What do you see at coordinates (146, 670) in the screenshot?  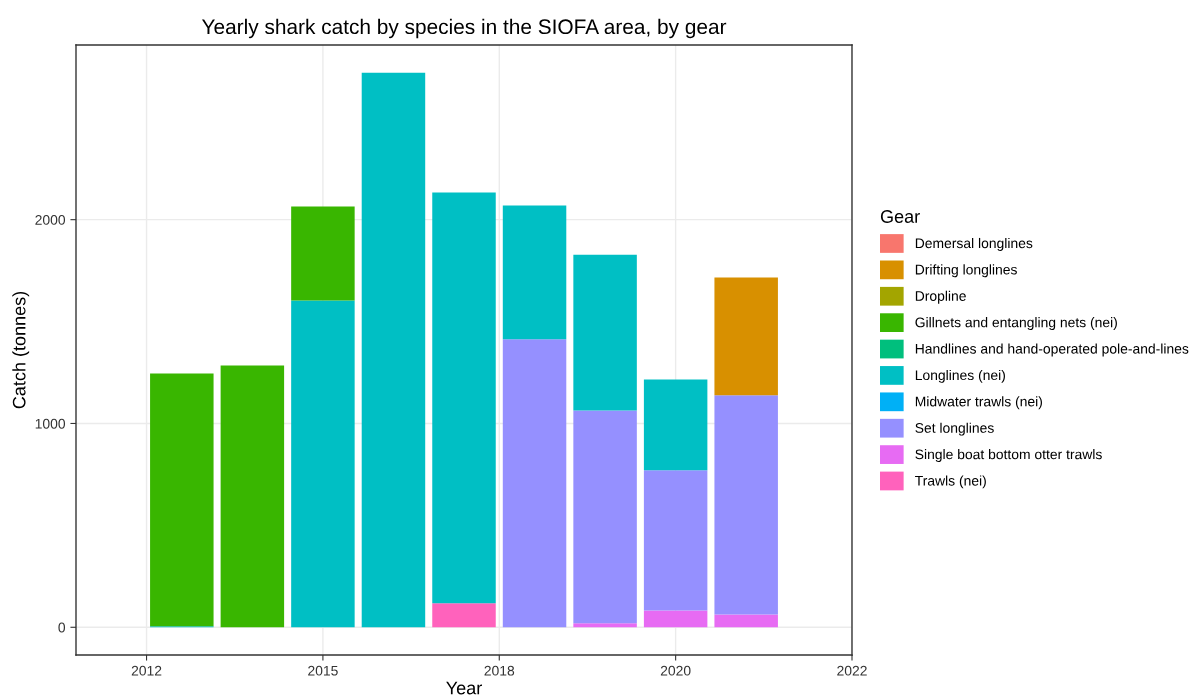 I see `x-tick-label: 2012` at bounding box center [146, 670].